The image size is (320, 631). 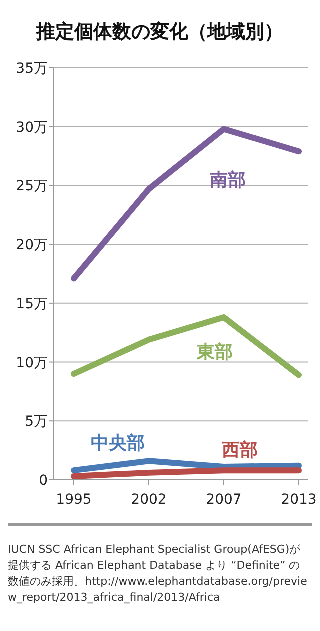 I want to click on x-tick-label: 2002, so click(x=149, y=500).